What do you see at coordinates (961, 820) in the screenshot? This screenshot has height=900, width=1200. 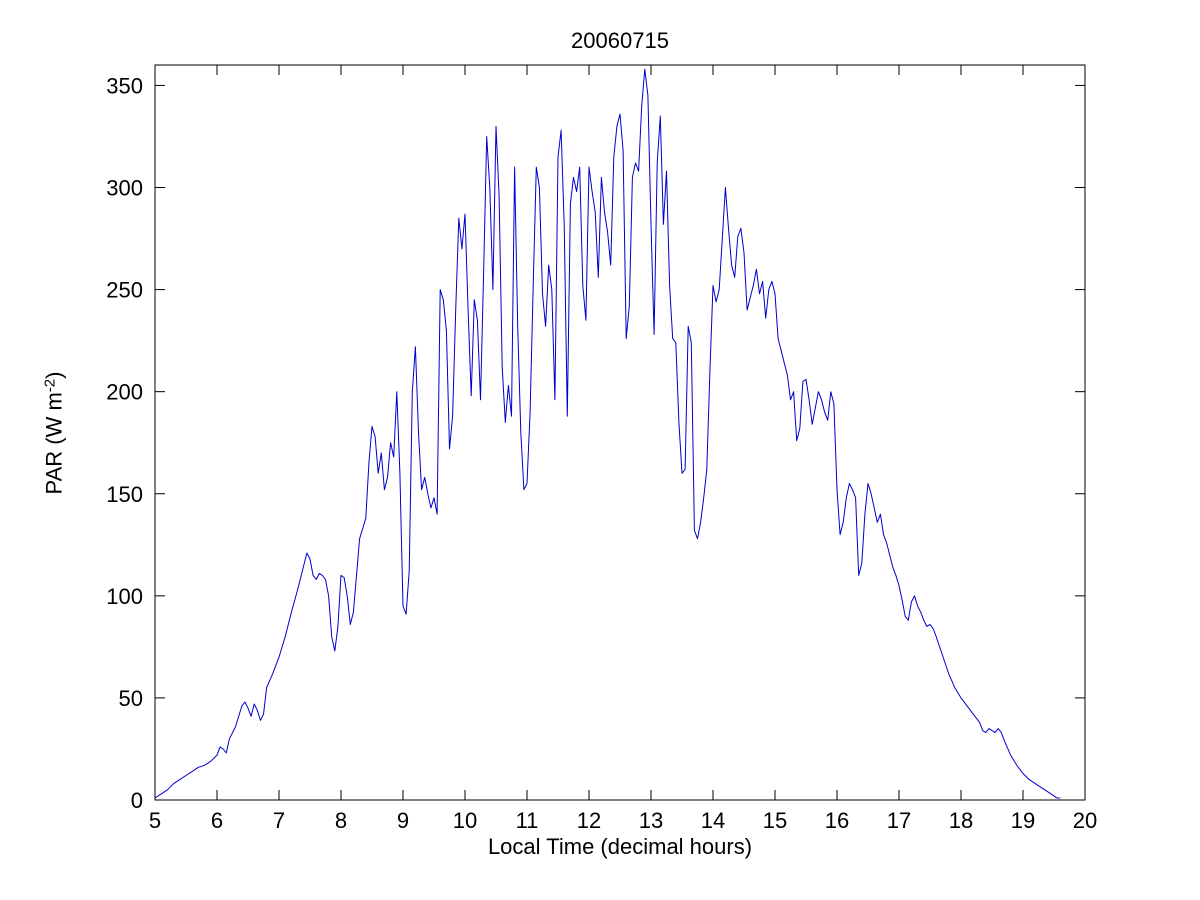 I see `x-tick-label: 18` at bounding box center [961, 820].